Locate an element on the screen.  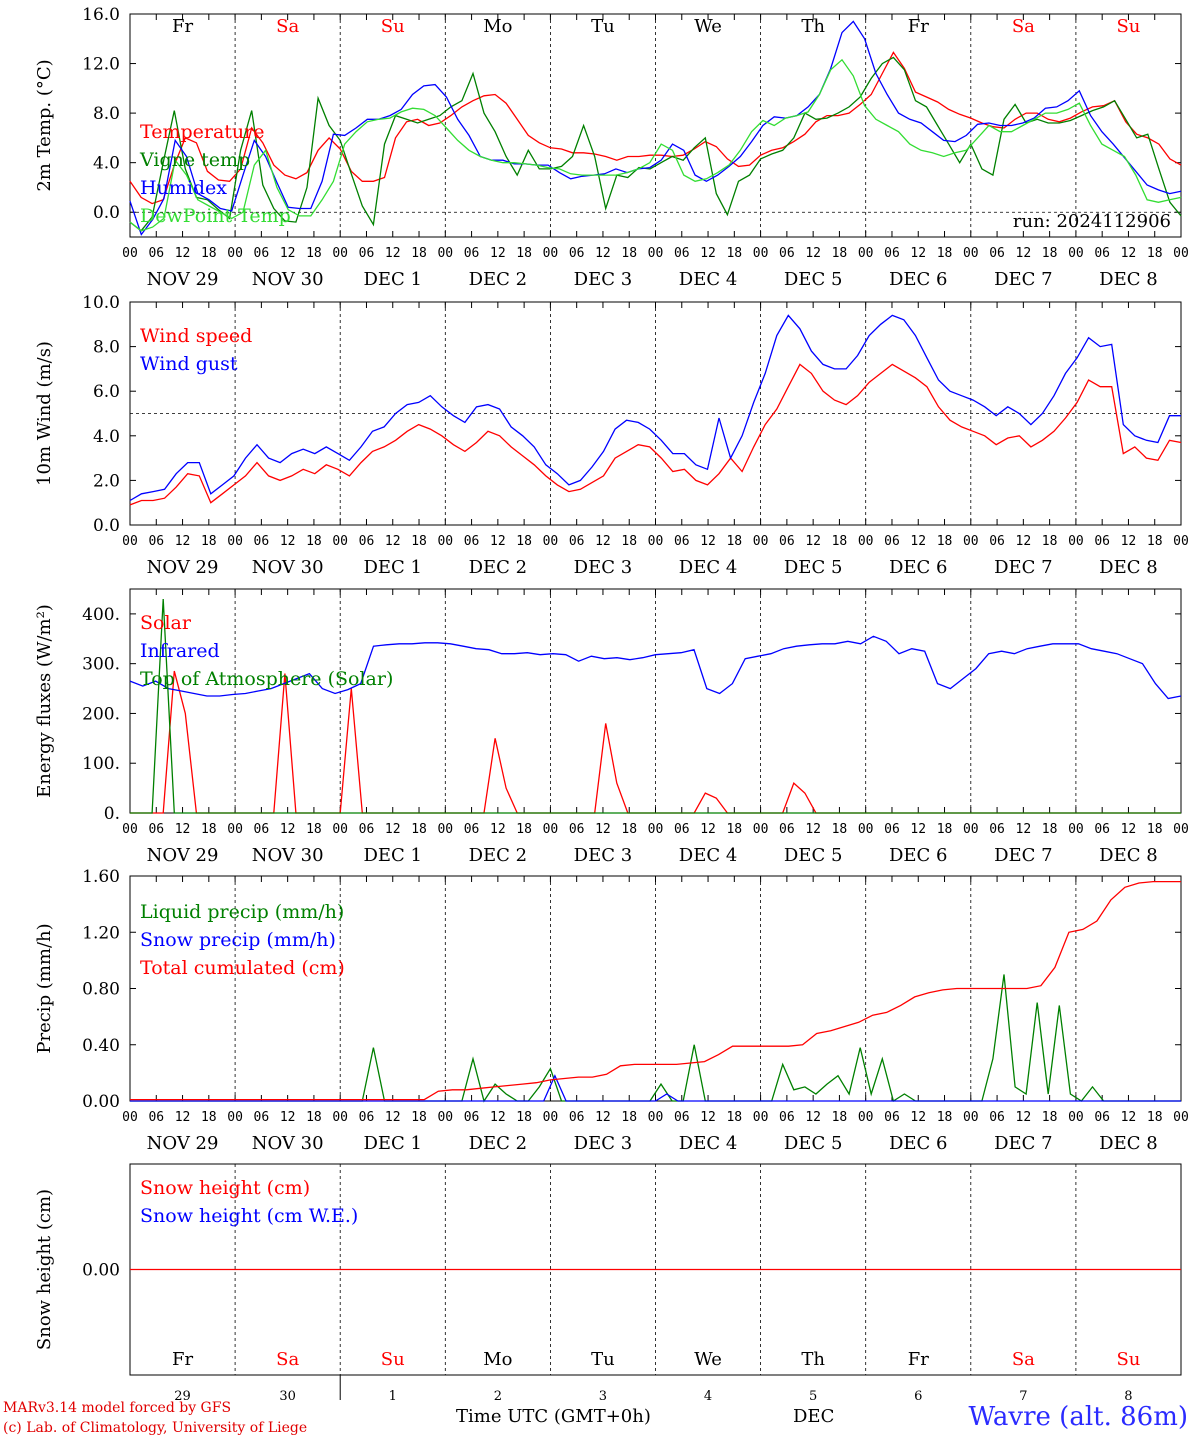
day-number: 8 is located at coordinates (1128, 1396).